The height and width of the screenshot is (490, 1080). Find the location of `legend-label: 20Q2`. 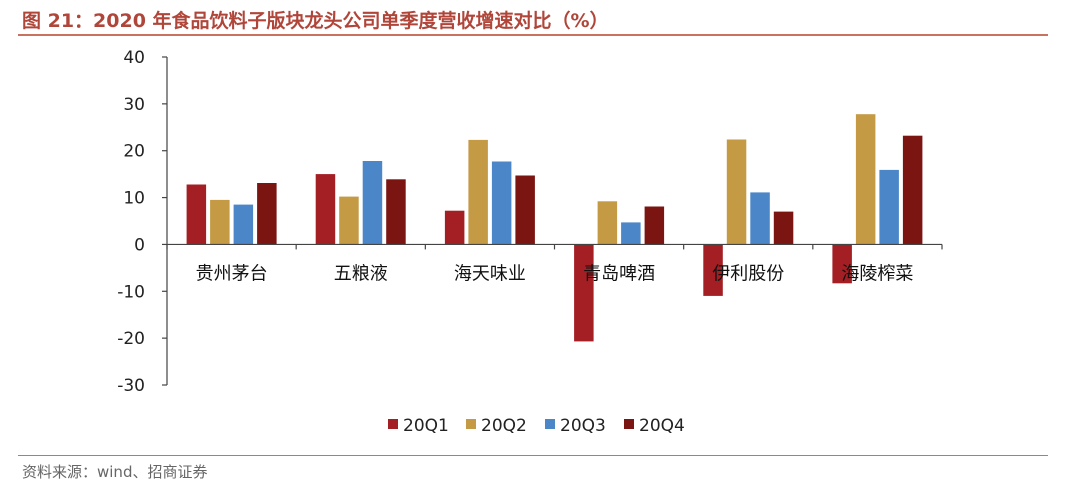

legend-label: 20Q2 is located at coordinates (504, 426).